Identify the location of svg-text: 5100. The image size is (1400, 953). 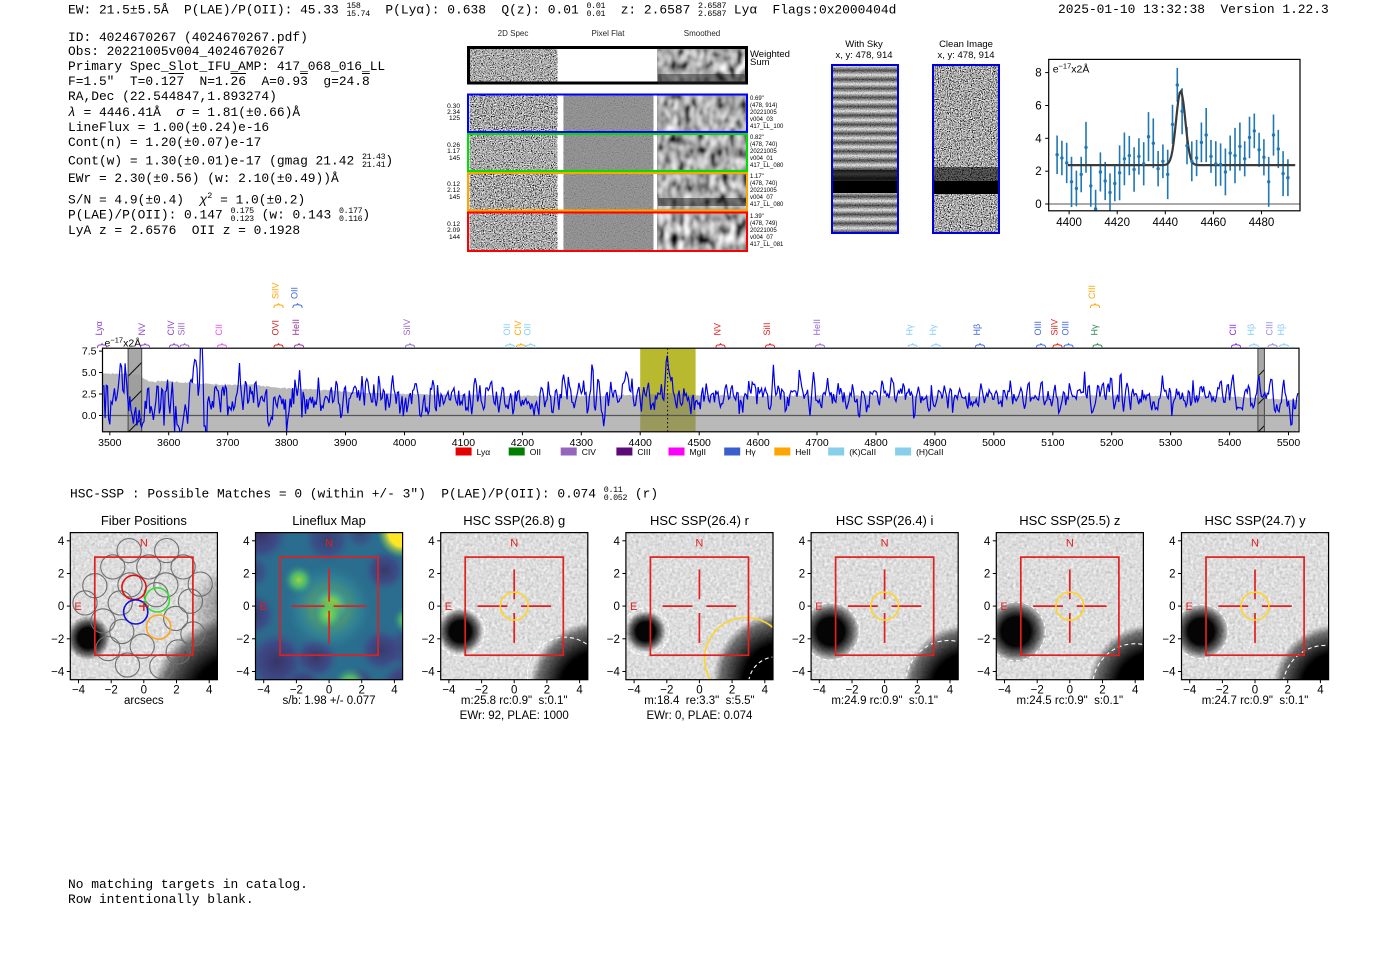
(1053, 443).